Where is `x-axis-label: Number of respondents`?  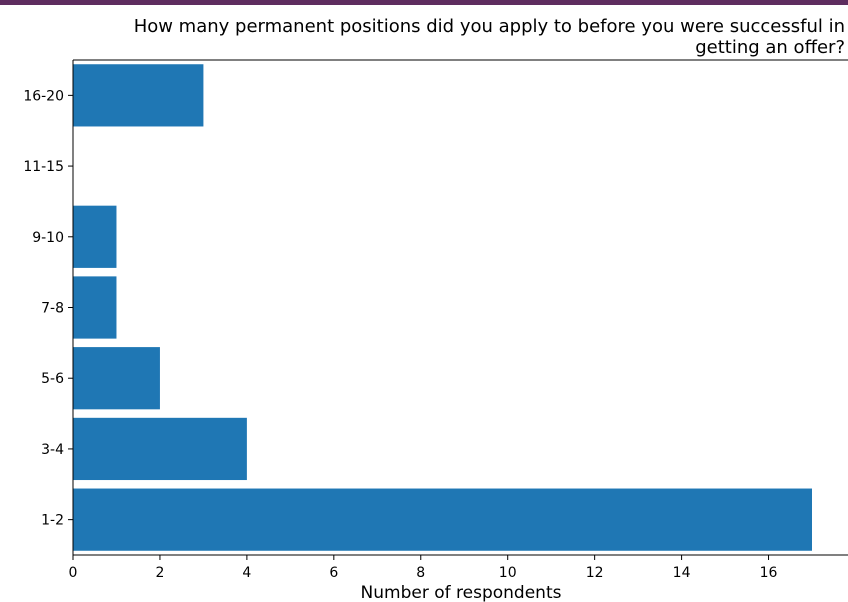
x-axis-label: Number of respondents is located at coordinates (461, 592).